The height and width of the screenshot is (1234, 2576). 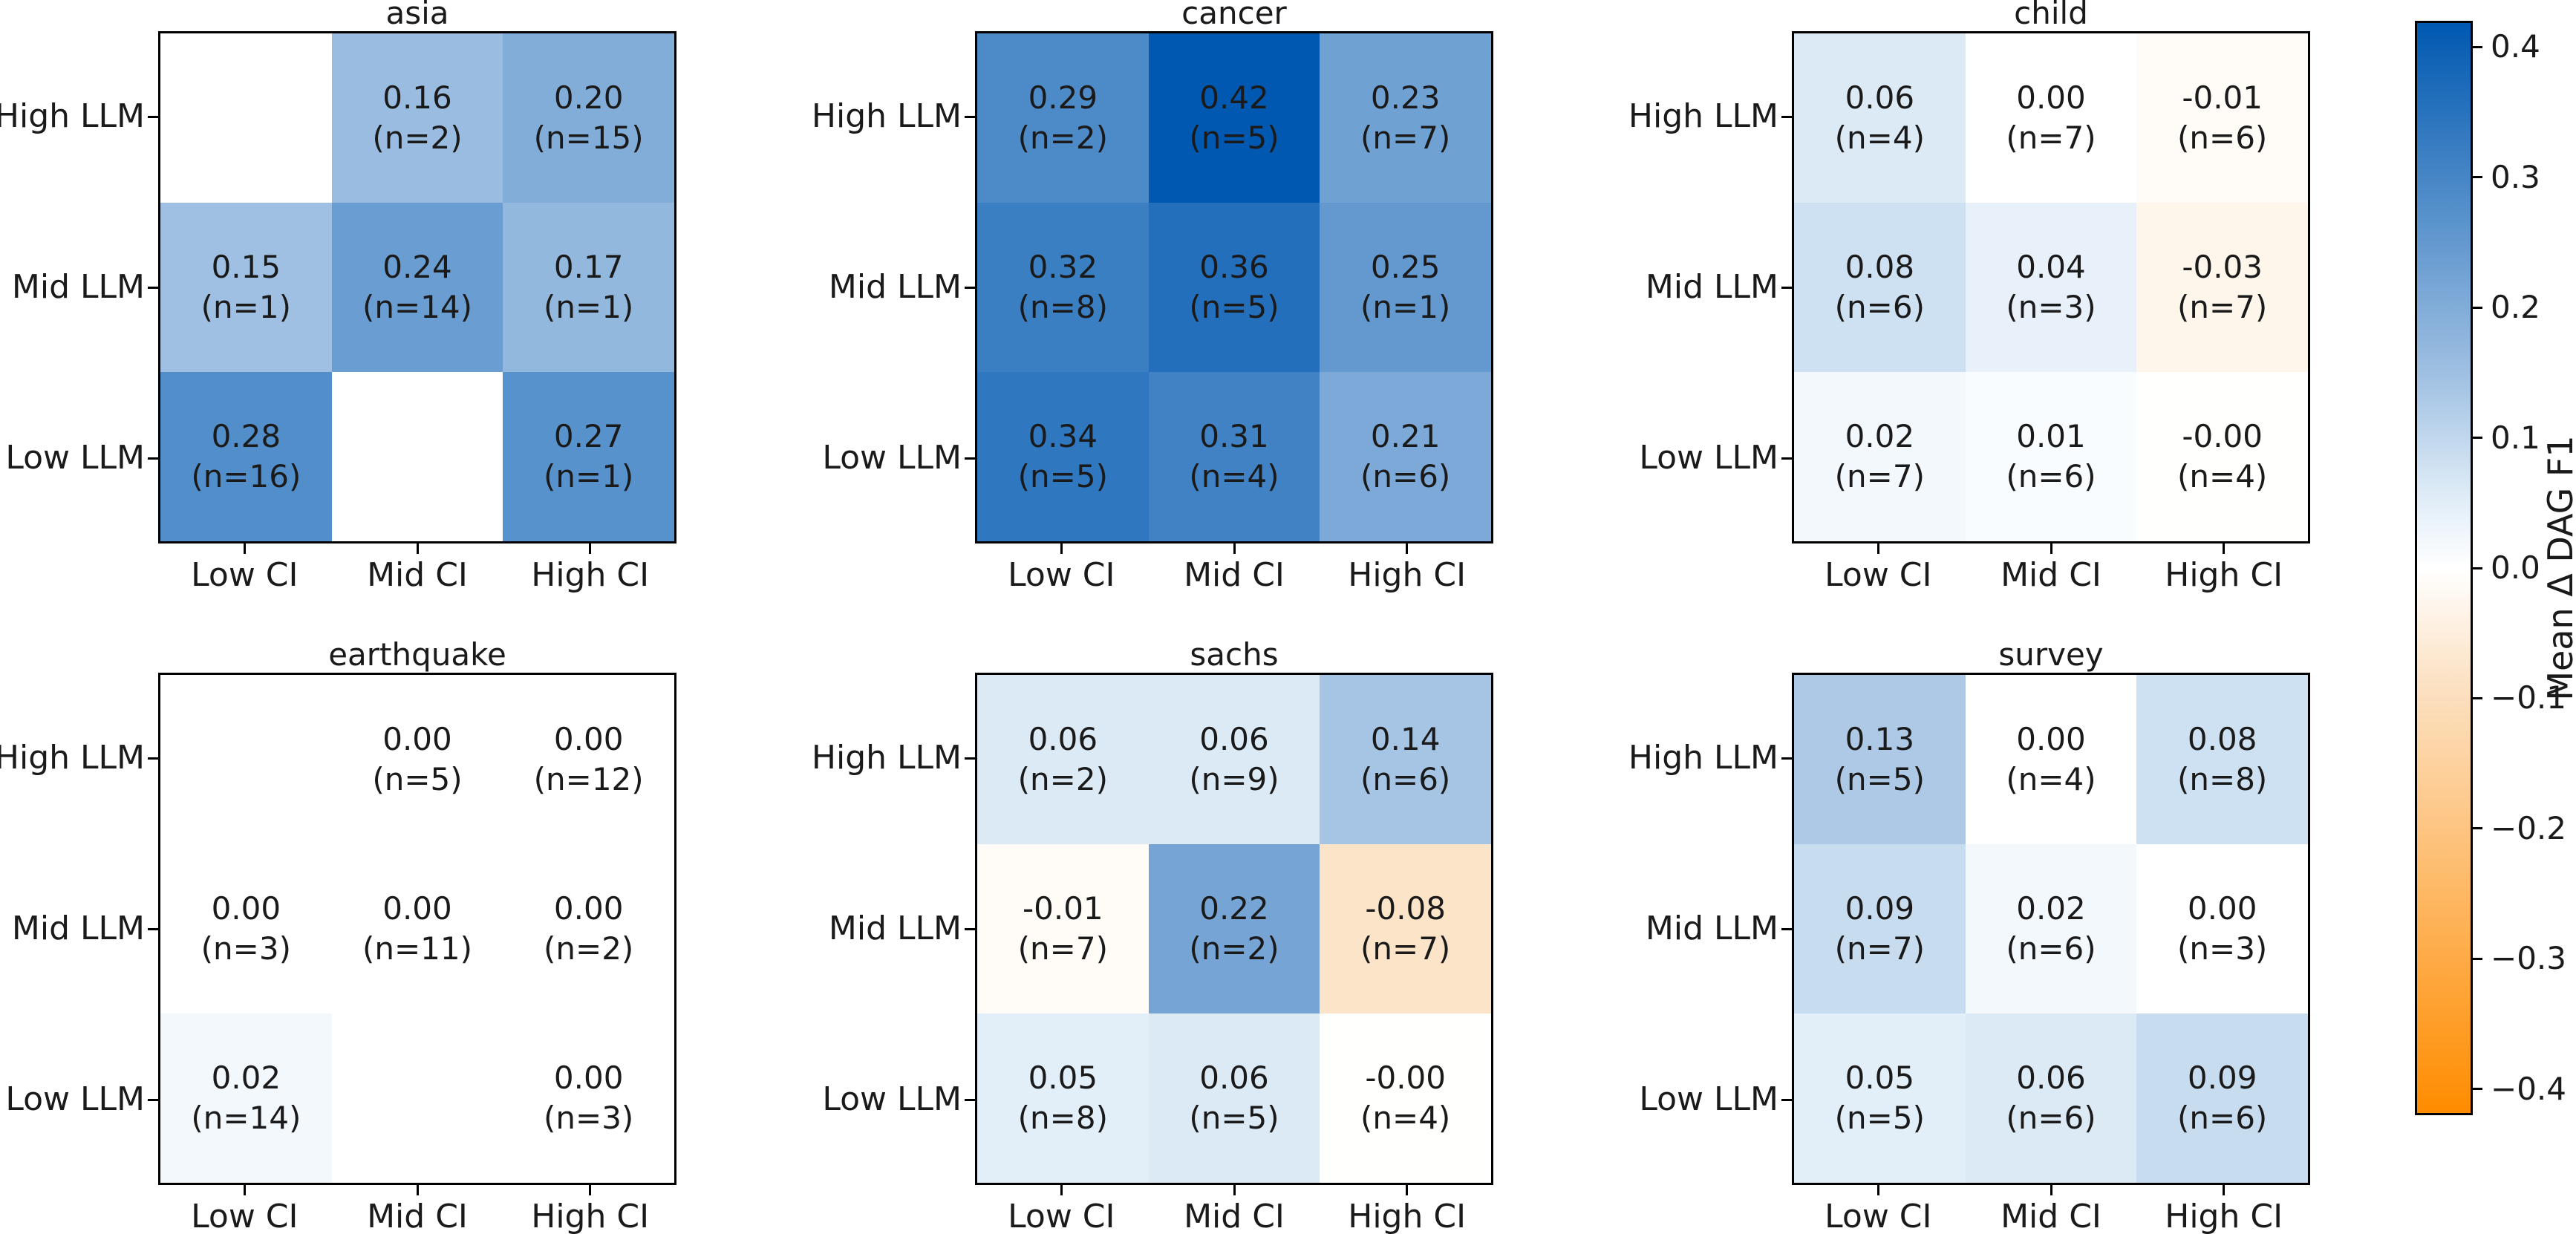 I want to click on heatmap-cell: 0.06 (n=6), so click(x=2051, y=1098).